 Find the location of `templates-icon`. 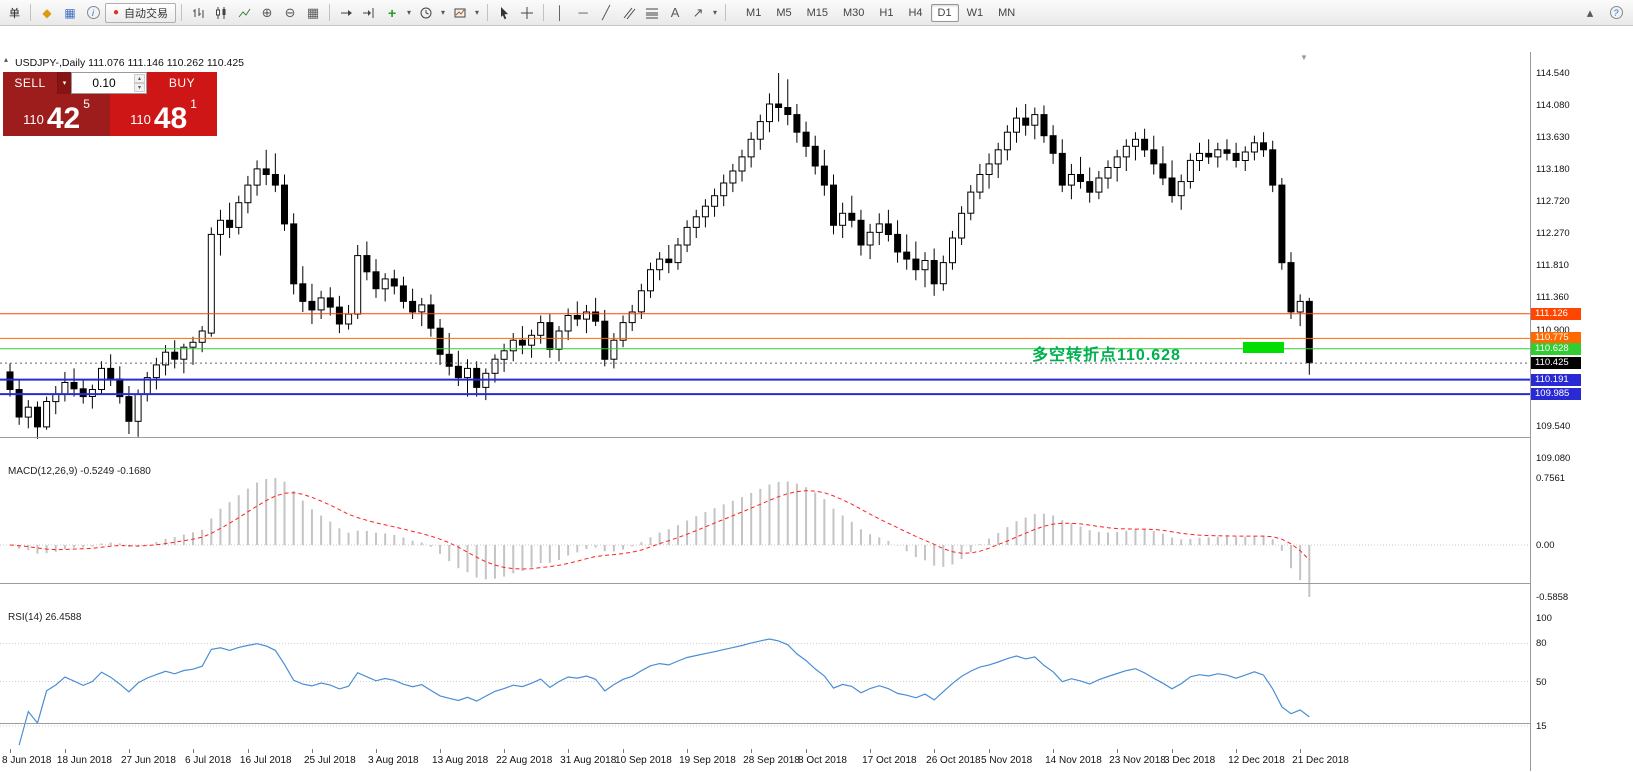

templates-icon is located at coordinates (460, 13).